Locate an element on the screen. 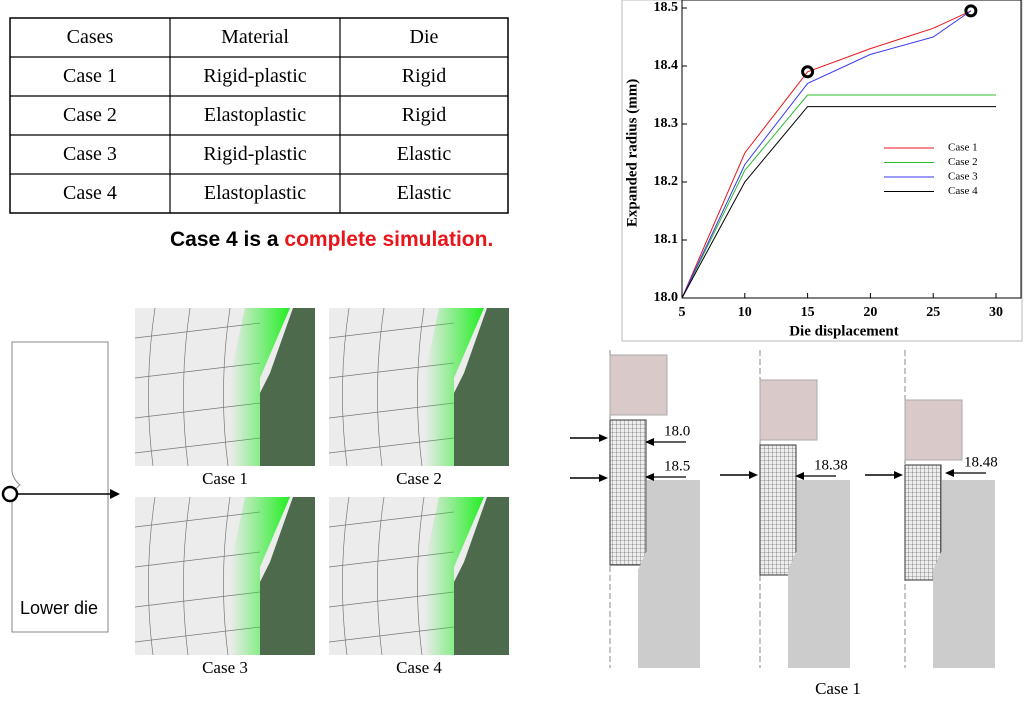  table-cell: Material is located at coordinates (255, 37).